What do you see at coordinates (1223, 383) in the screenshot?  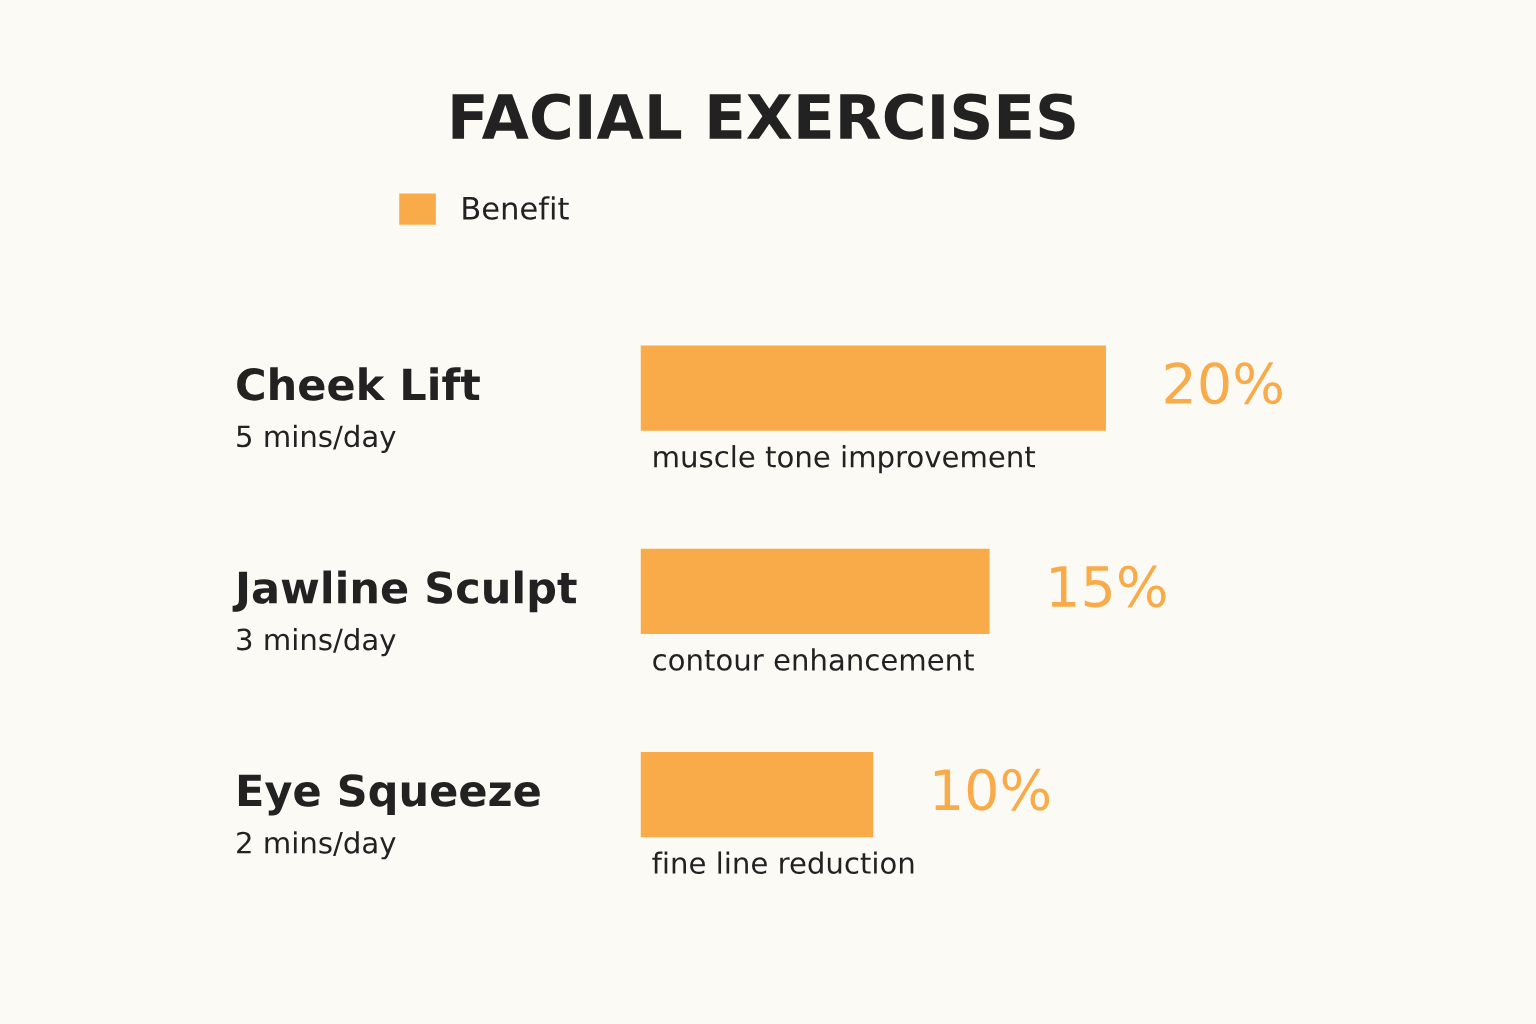 I see `data-label: 20%` at bounding box center [1223, 383].